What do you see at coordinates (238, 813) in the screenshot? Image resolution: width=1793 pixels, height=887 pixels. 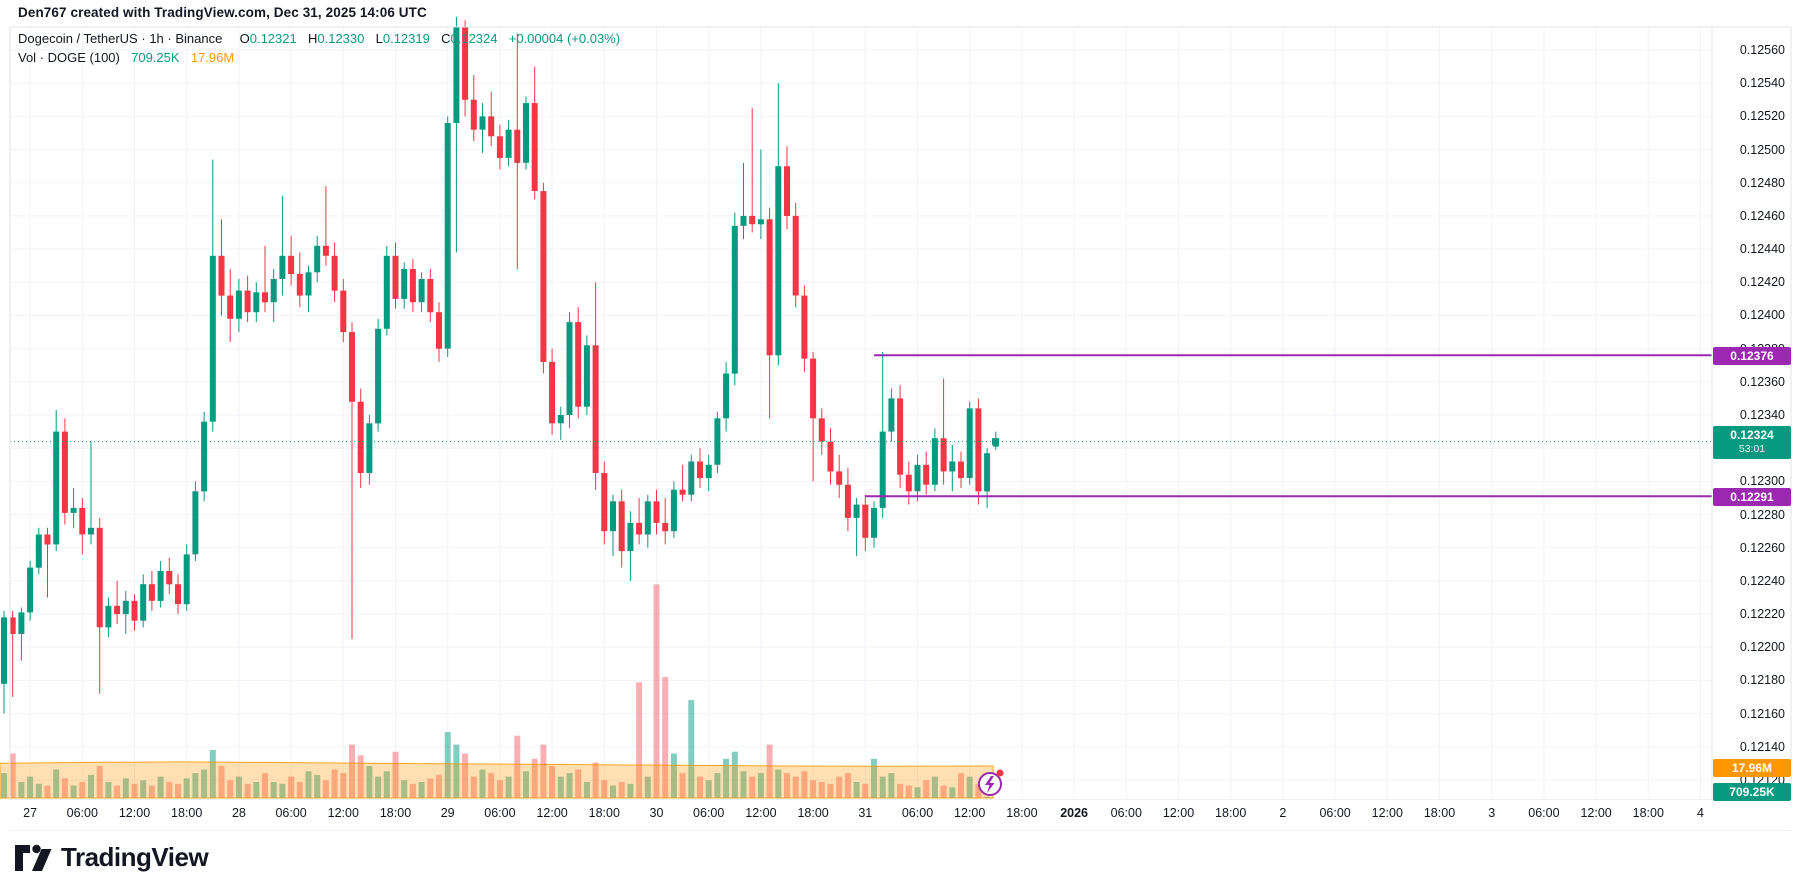 I see `time-tick-label: 28` at bounding box center [238, 813].